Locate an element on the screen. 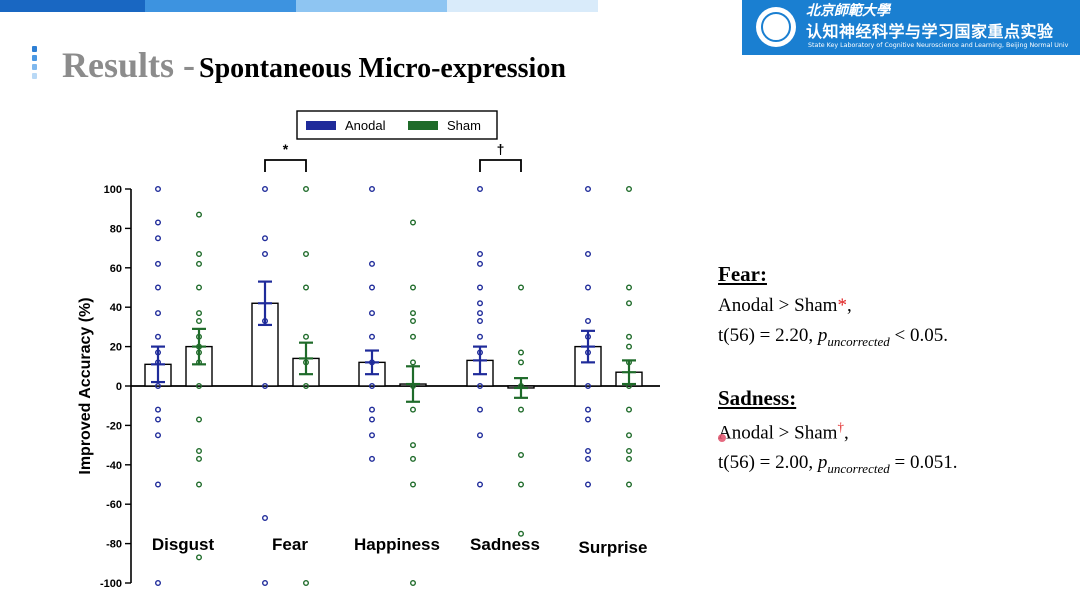 The width and height of the screenshot is (1080, 598). slide-title: Results - Spontaneous Micro-expression is located at coordinates (314, 65).